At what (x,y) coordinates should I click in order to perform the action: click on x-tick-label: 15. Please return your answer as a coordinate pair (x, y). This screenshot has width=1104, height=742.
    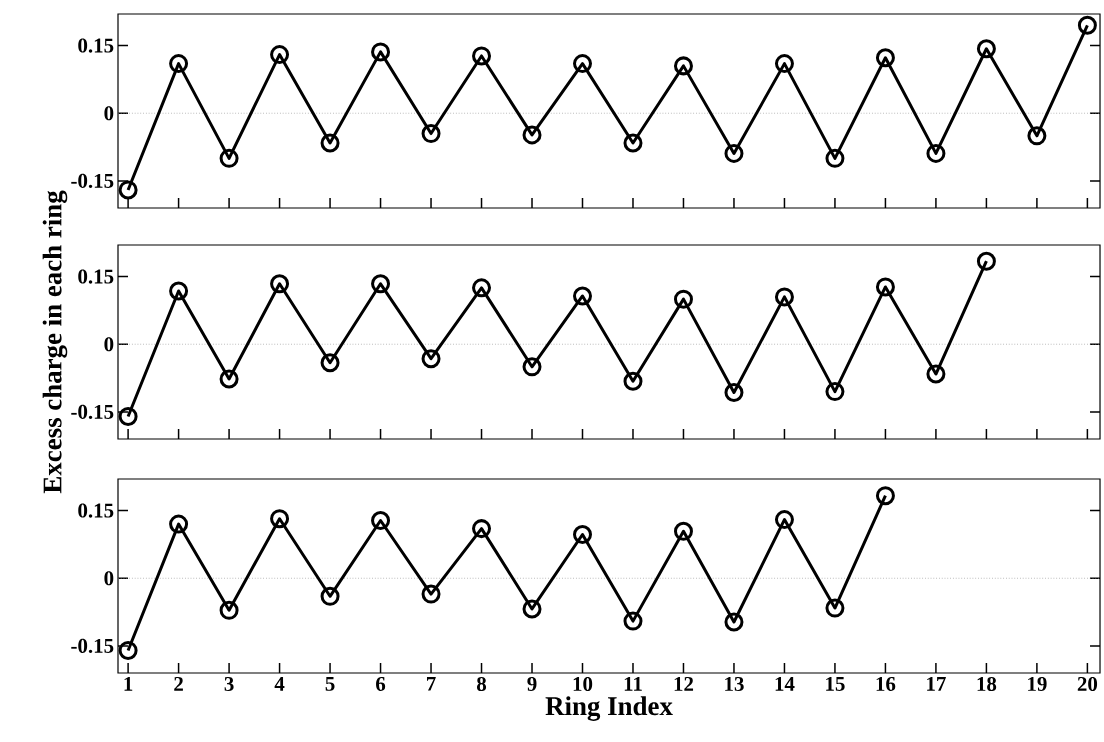
    Looking at the image, I should click on (835, 683).